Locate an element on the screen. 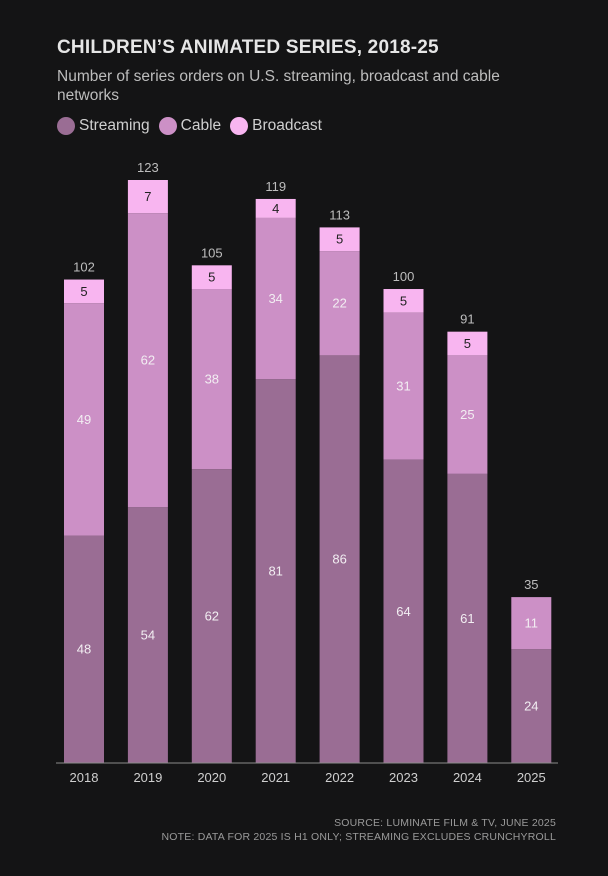 The image size is (608, 876). data-label-streaming-2019: 54 is located at coordinates (148, 635).